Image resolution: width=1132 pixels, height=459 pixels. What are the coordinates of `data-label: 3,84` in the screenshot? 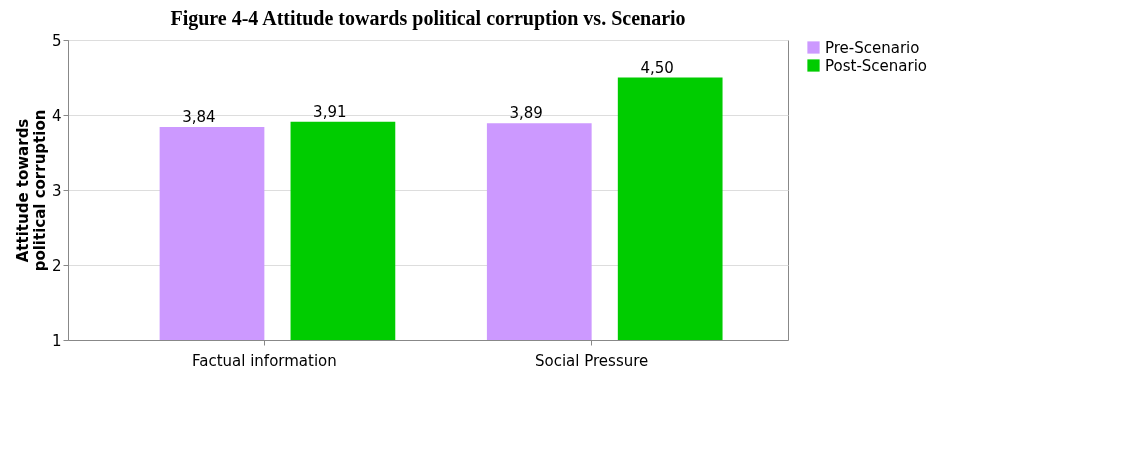 It's located at (199, 117).